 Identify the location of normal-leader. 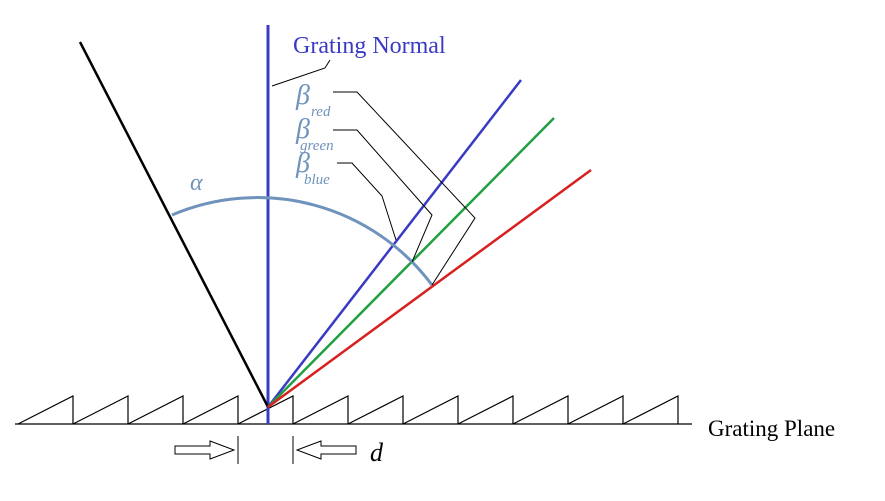
(301, 73).